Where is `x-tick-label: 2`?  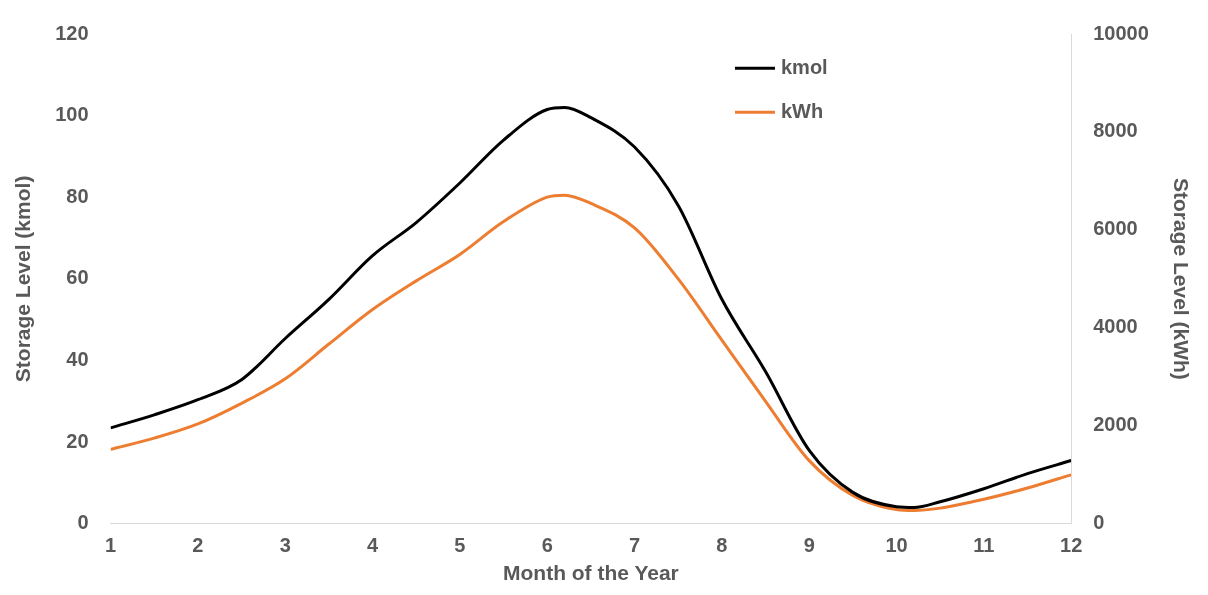
x-tick-label: 2 is located at coordinates (198, 545).